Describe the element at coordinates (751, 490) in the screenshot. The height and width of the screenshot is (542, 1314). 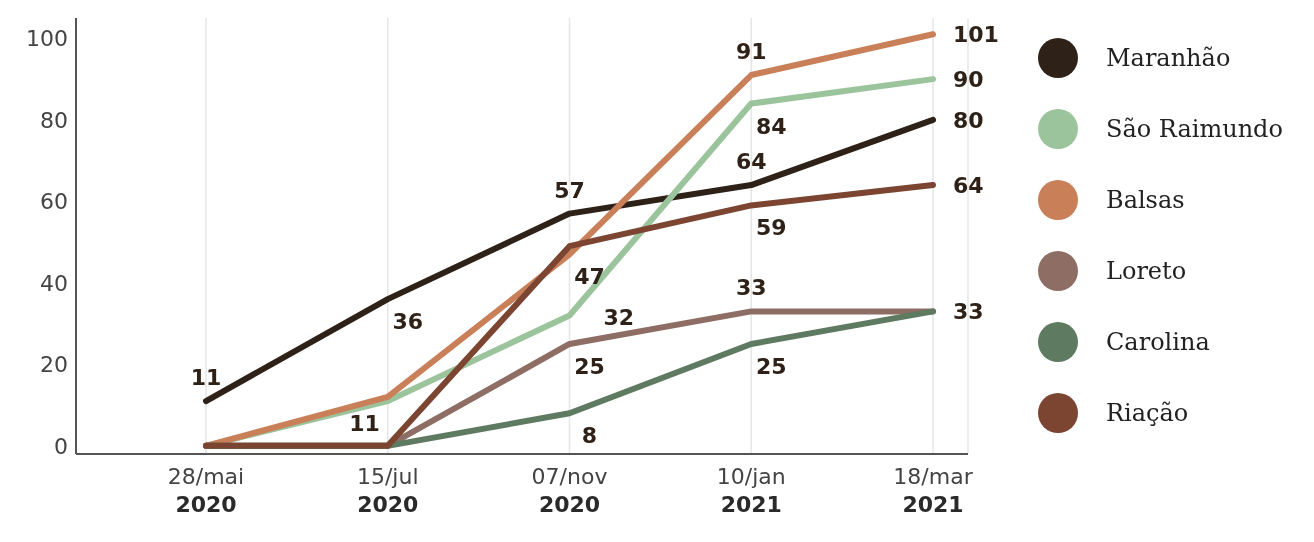
I see `x-tick-label: 10/jan 2021` at that location.